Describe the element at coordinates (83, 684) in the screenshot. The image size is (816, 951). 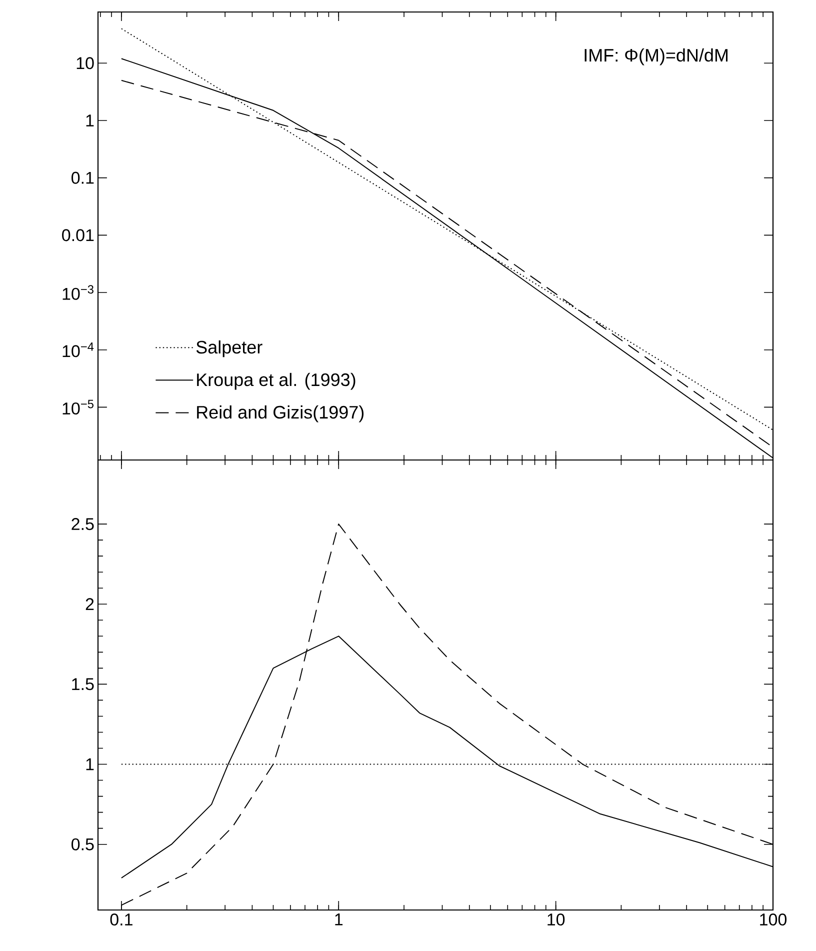
I see `y-tick-label: 1.5` at that location.